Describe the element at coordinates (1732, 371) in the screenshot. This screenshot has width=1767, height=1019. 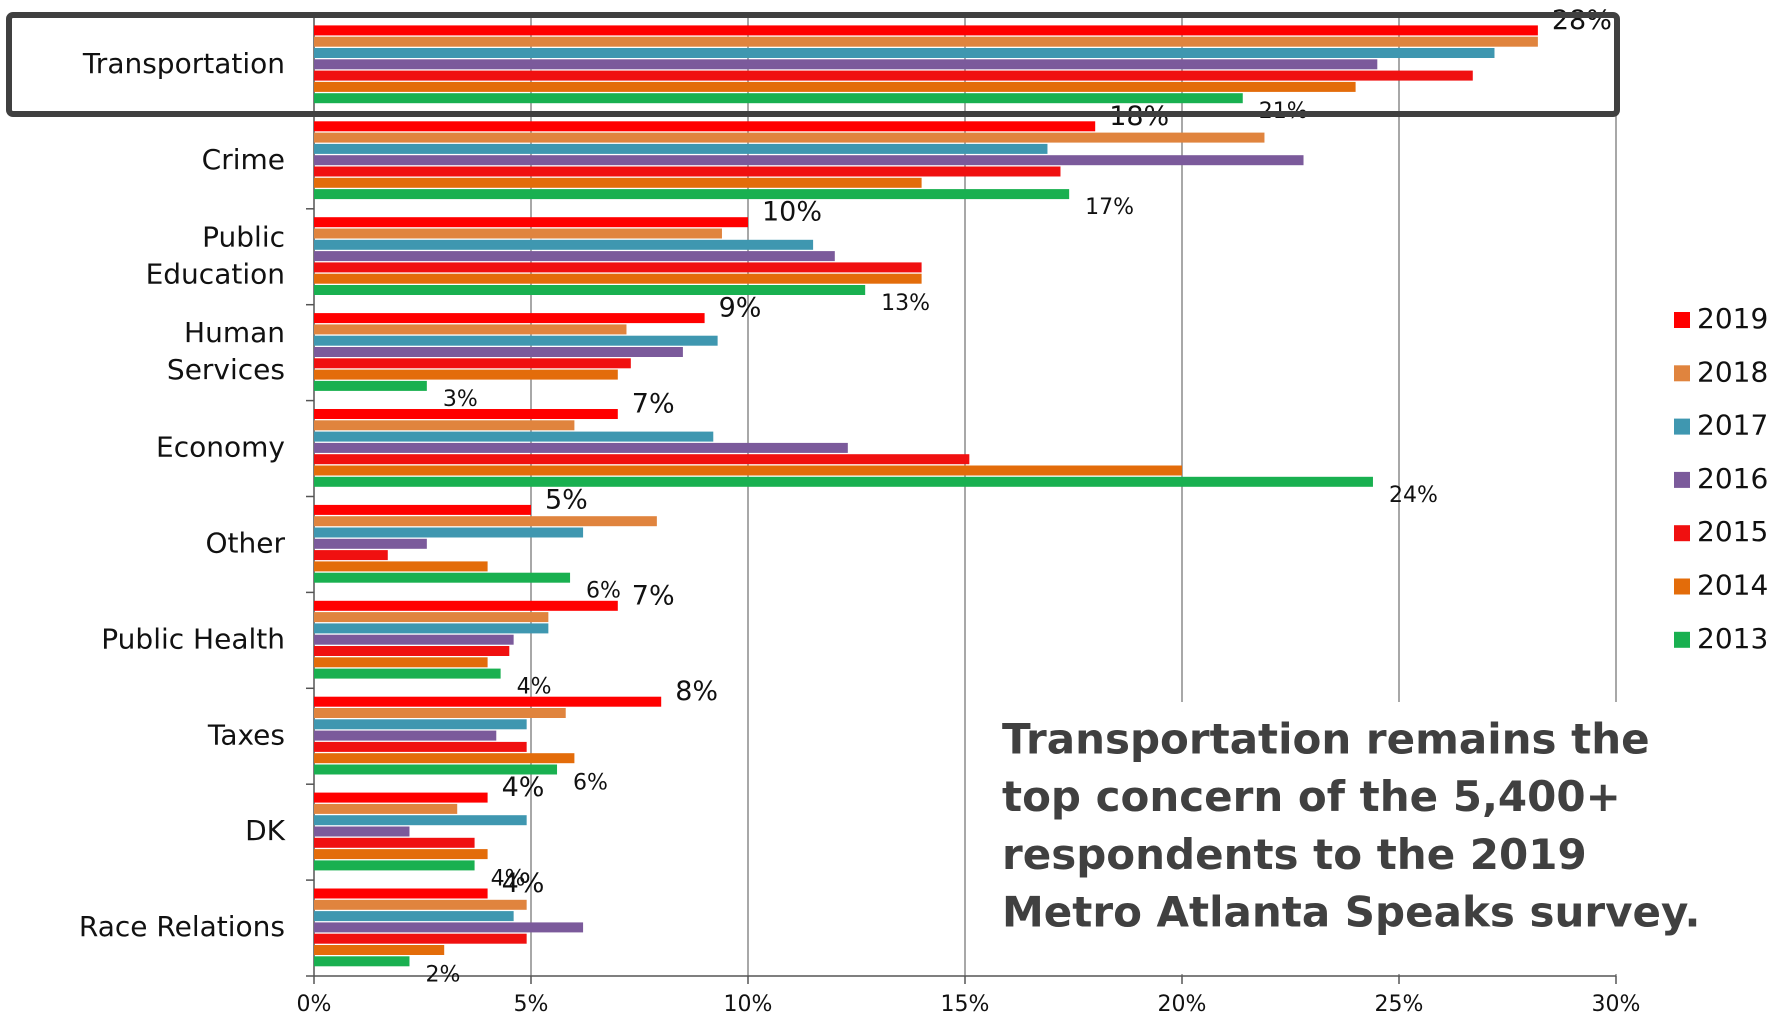
I see `legend-label: 2018` at that location.